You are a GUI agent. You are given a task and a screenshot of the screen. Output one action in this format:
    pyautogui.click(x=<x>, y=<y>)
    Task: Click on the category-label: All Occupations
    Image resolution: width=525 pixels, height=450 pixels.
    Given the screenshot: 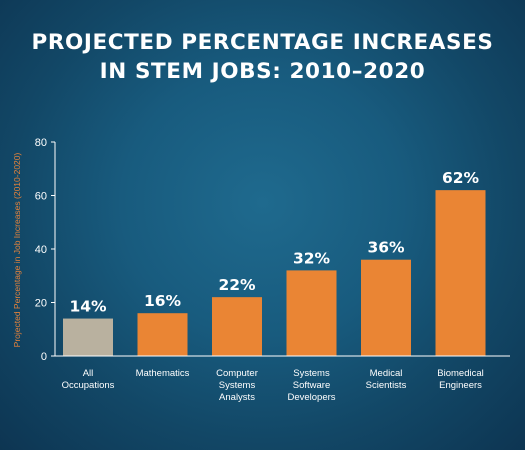 What is the action you would take?
    pyautogui.click(x=88, y=379)
    